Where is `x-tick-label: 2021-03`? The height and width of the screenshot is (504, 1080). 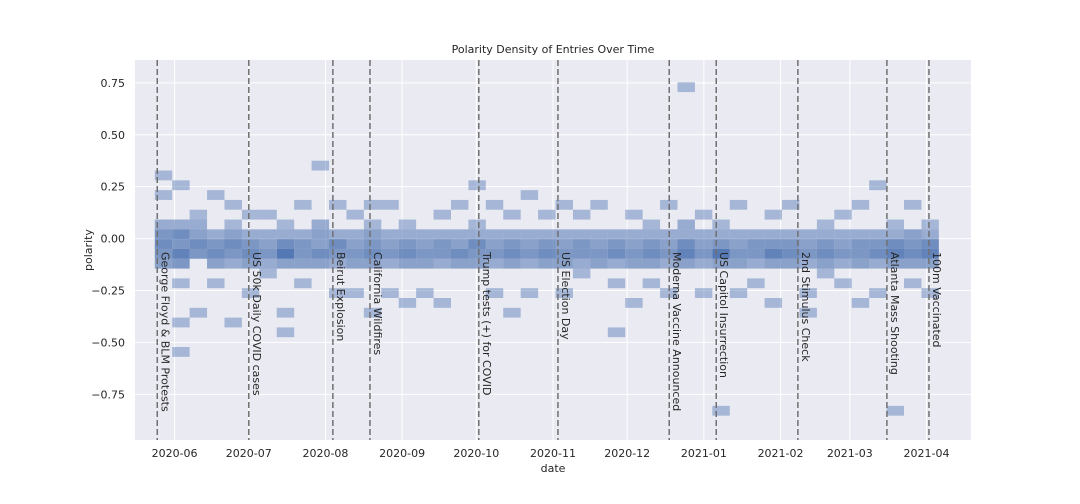
x-tick-label: 2021-03 is located at coordinates (850, 453).